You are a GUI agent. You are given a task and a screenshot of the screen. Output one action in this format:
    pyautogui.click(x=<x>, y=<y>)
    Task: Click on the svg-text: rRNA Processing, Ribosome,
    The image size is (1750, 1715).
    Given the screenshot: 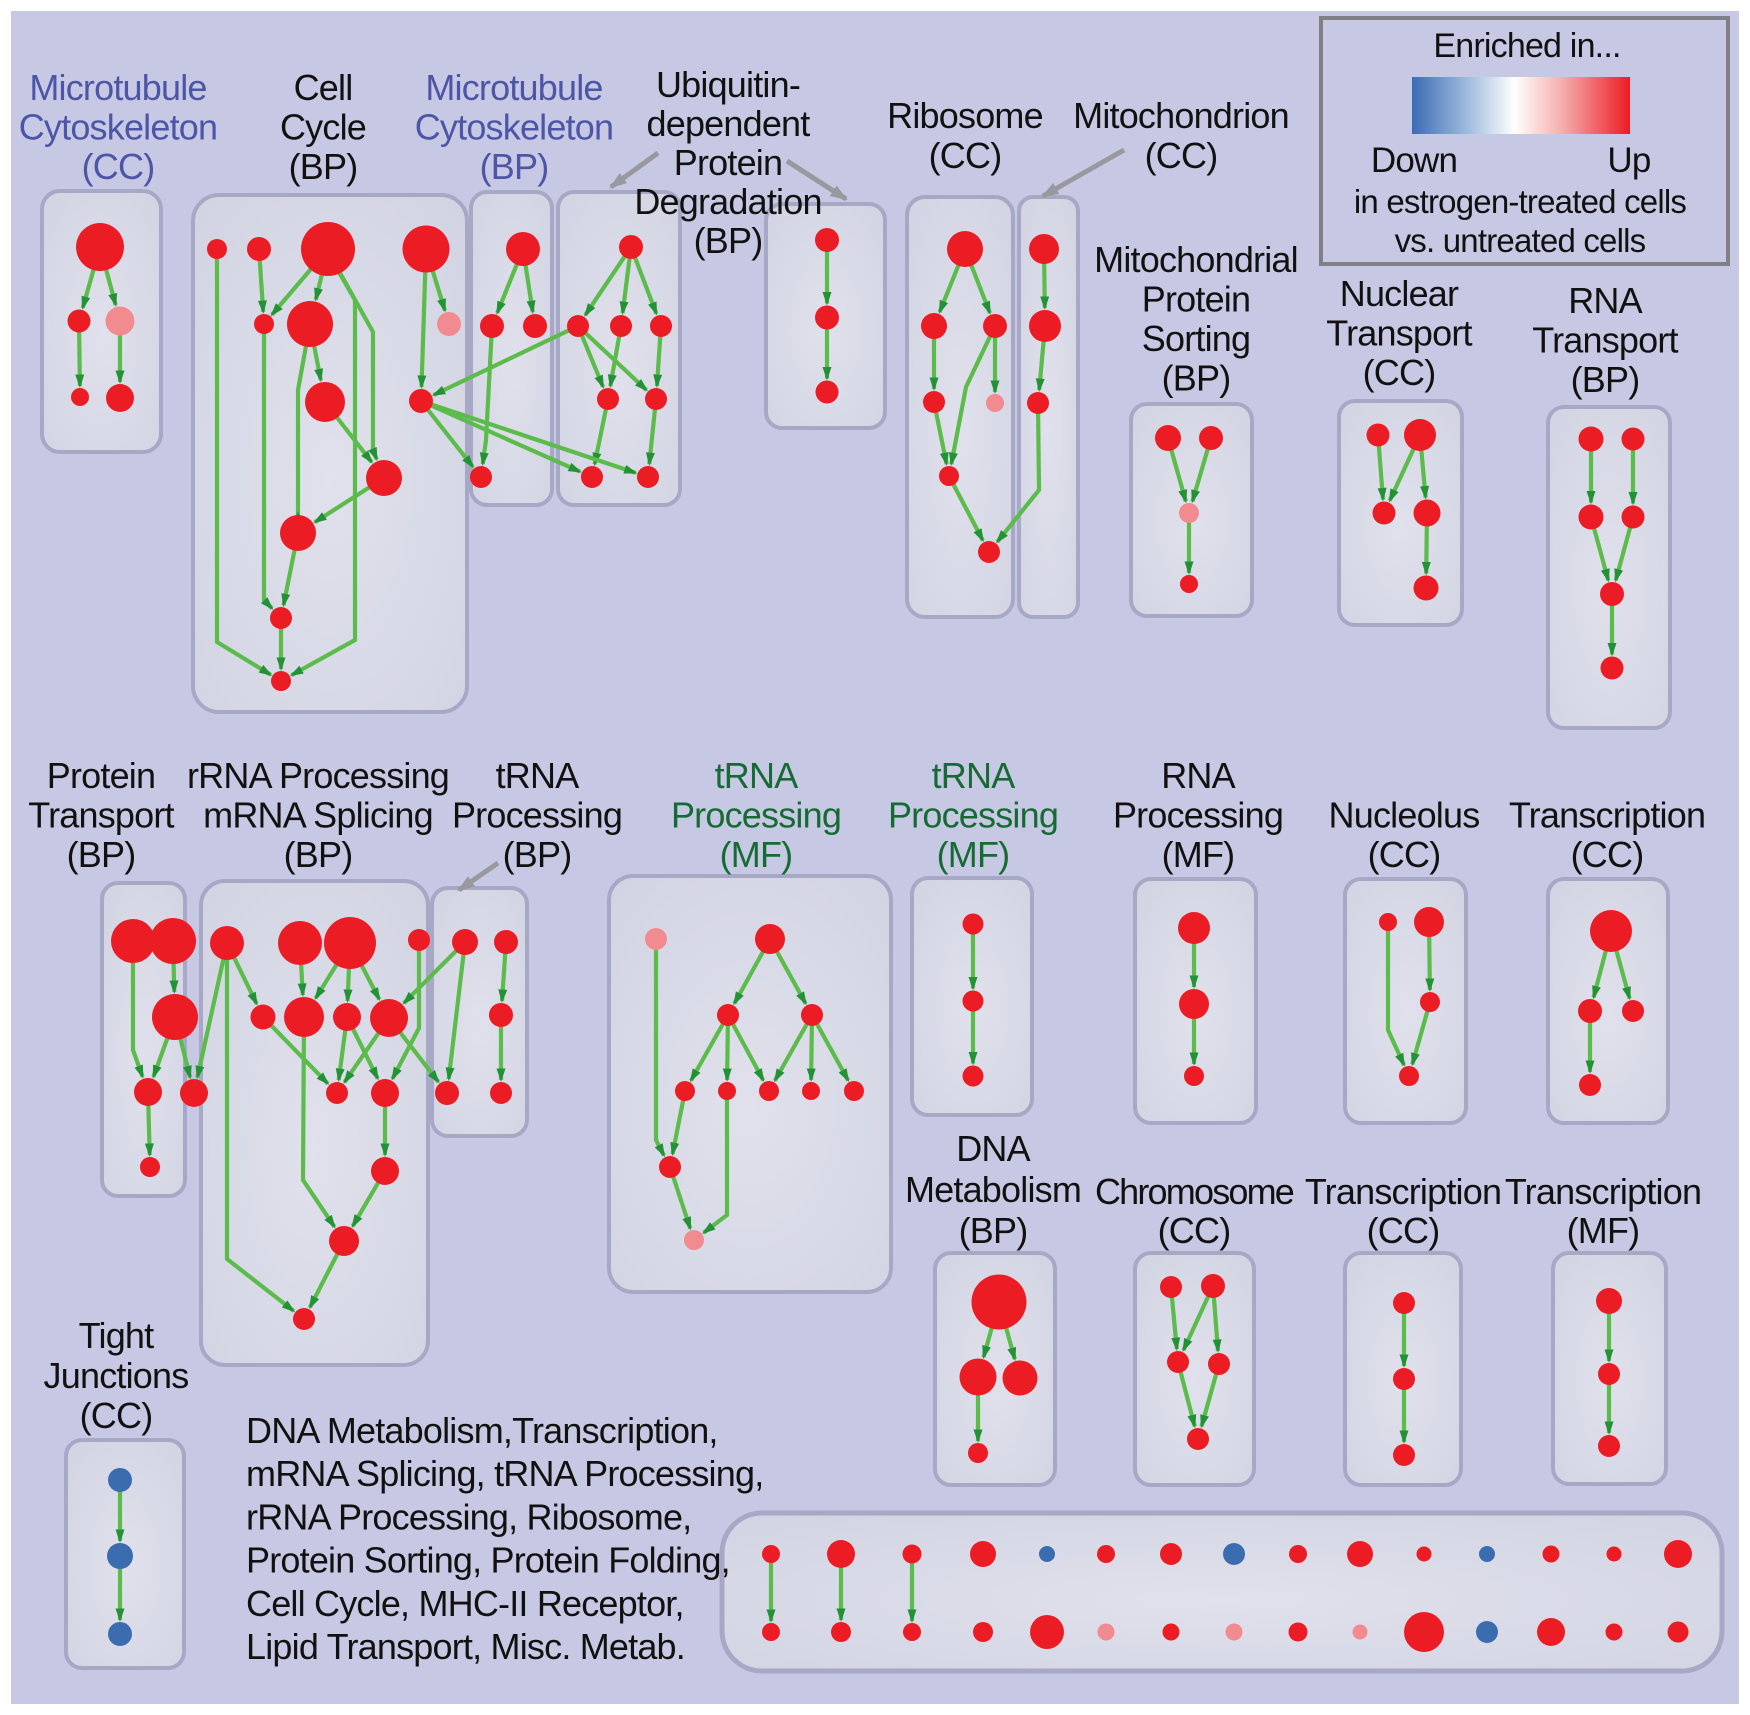 What is the action you would take?
    pyautogui.click(x=468, y=1516)
    